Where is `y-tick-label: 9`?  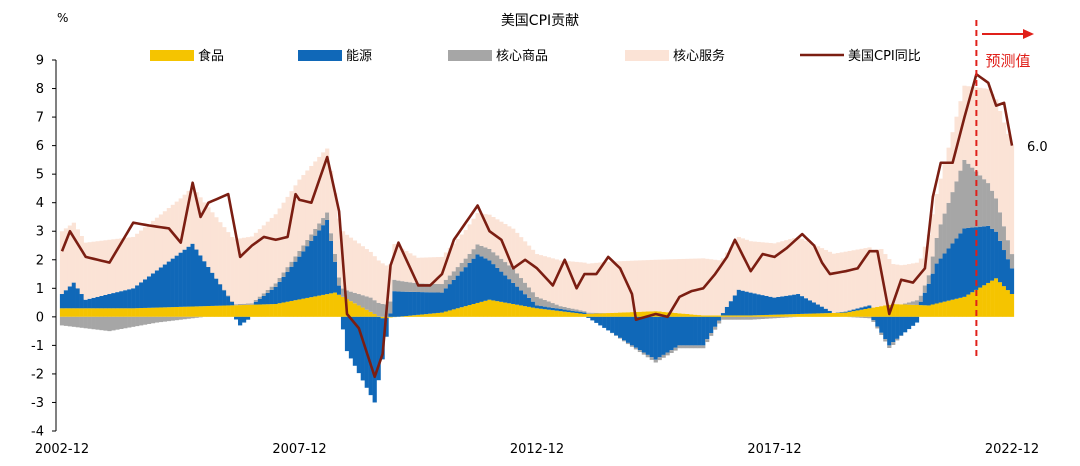 y-tick-label: 9 is located at coordinates (40, 61).